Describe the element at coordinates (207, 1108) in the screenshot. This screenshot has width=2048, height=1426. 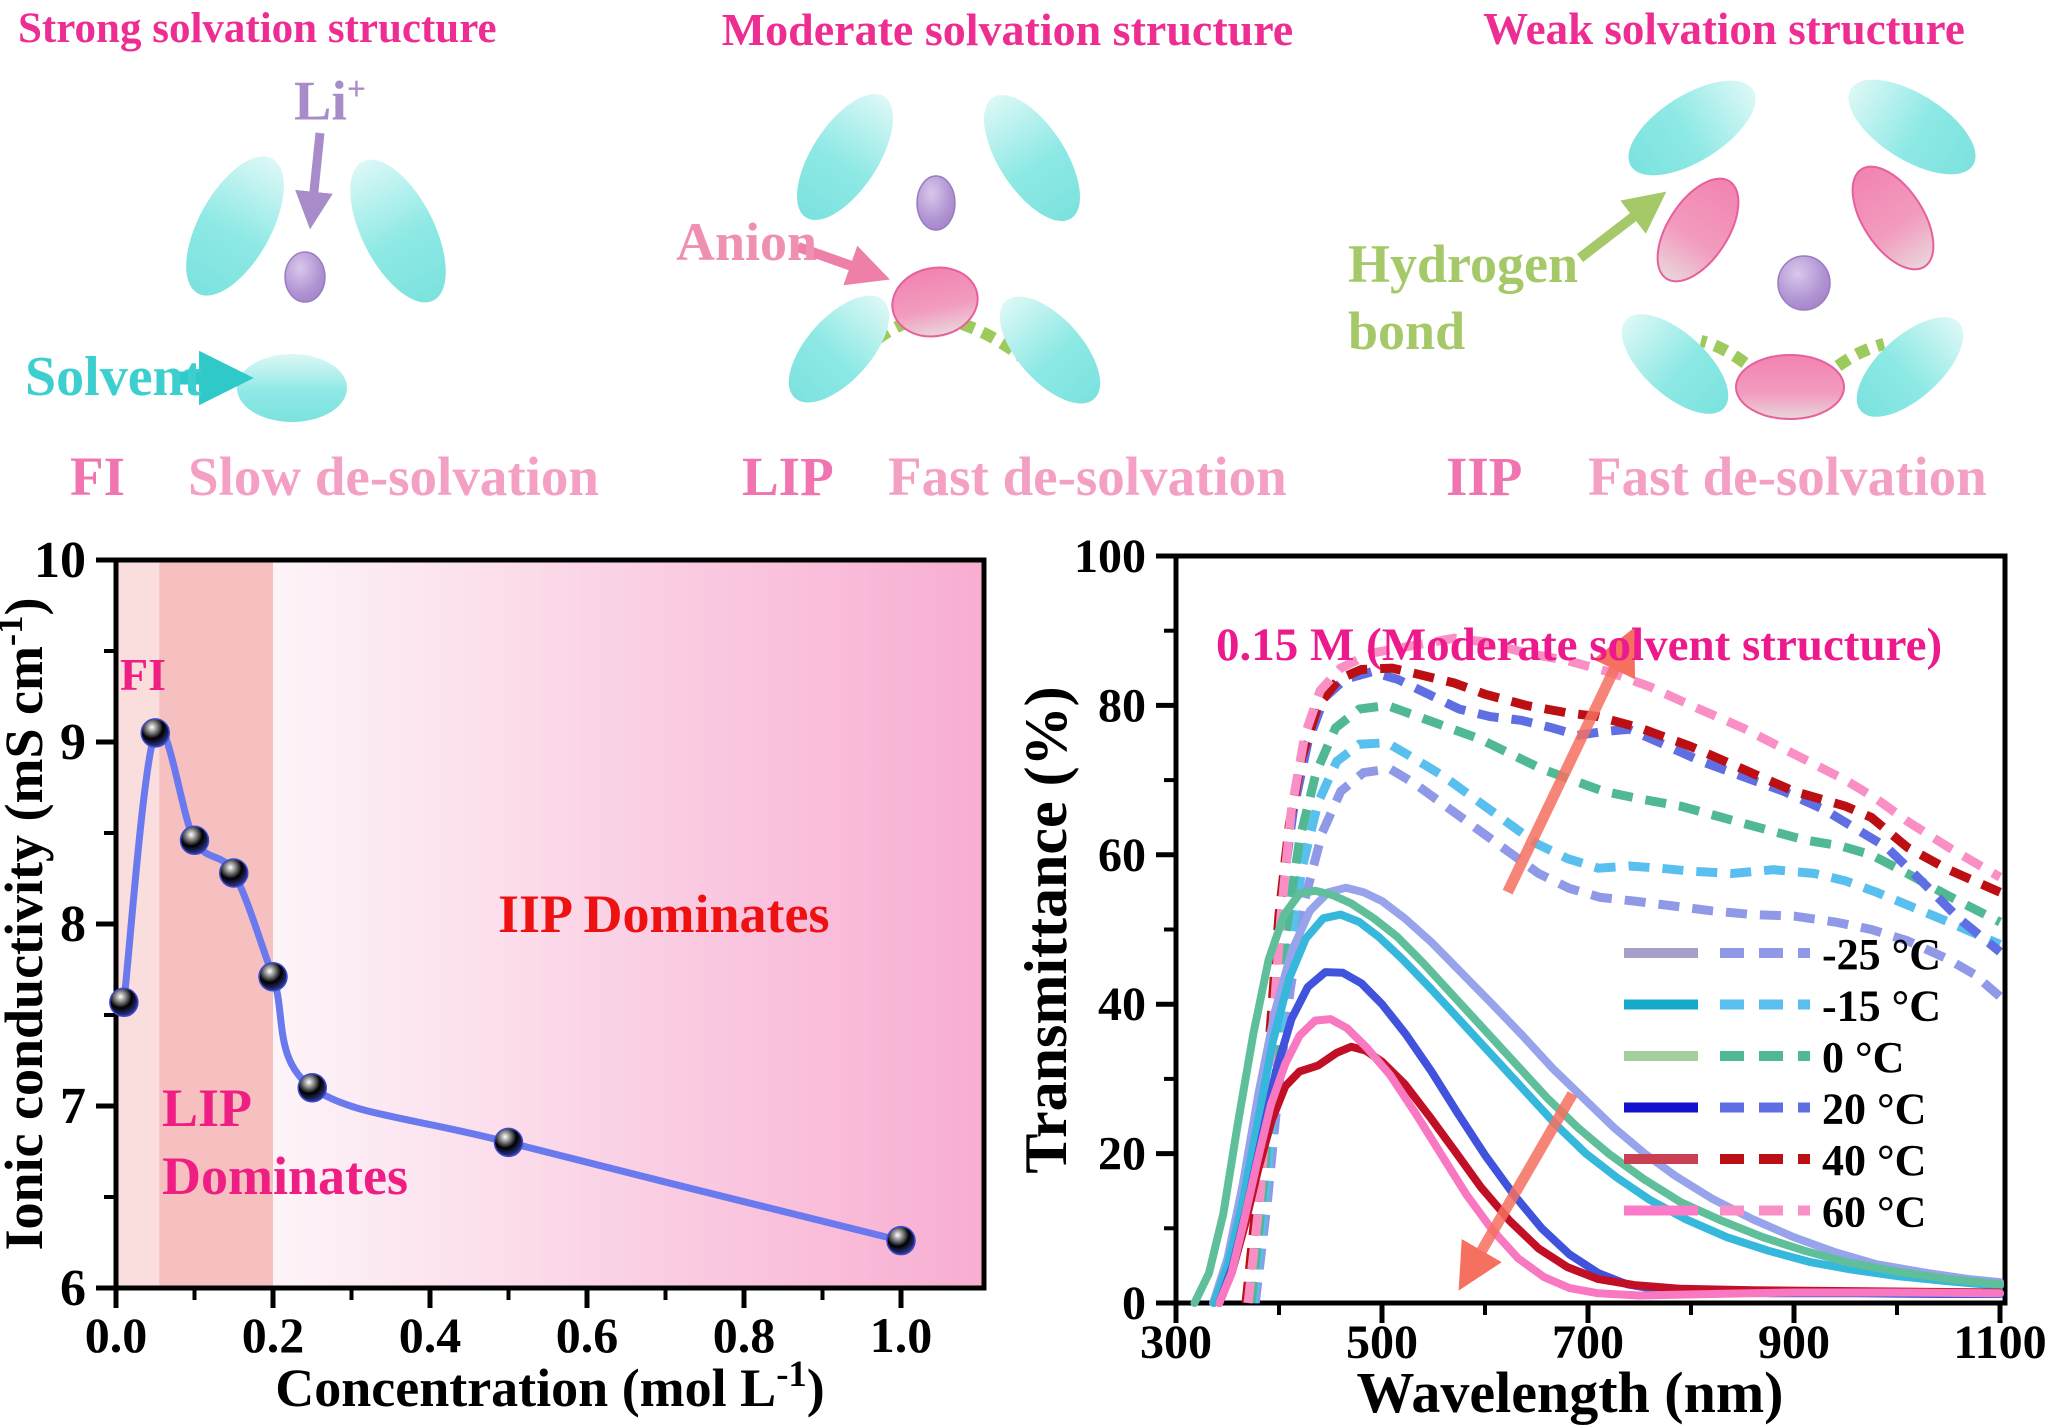
I see `annotation-lip: LIP` at that location.